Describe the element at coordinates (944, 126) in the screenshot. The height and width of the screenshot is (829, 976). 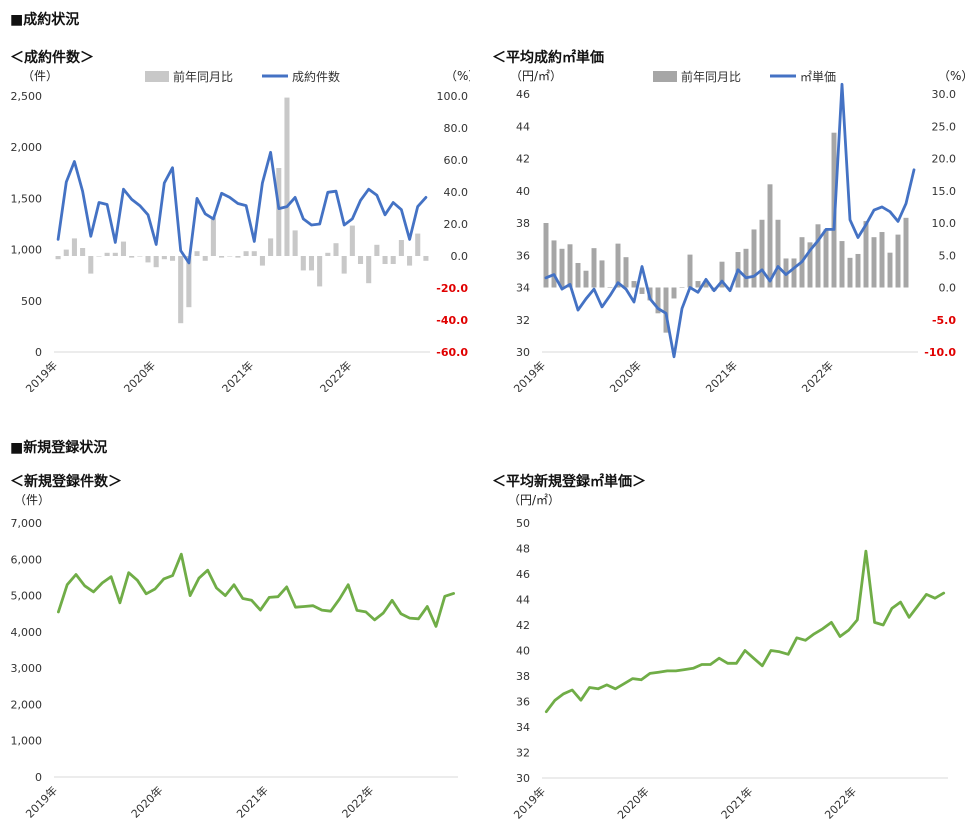
I see `y-tick-label-right: 25.0` at that location.